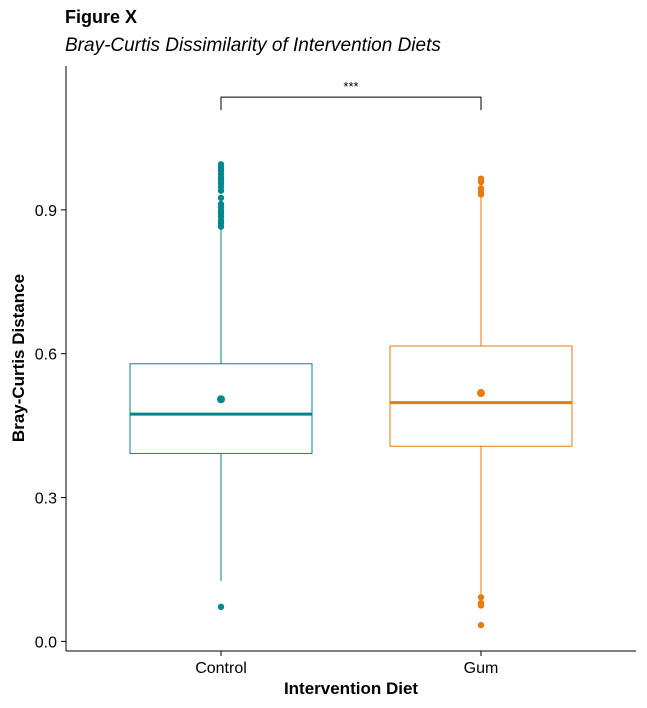 The image size is (647, 708). Describe the element at coordinates (351, 103) in the screenshot. I see `bracket-line` at that location.